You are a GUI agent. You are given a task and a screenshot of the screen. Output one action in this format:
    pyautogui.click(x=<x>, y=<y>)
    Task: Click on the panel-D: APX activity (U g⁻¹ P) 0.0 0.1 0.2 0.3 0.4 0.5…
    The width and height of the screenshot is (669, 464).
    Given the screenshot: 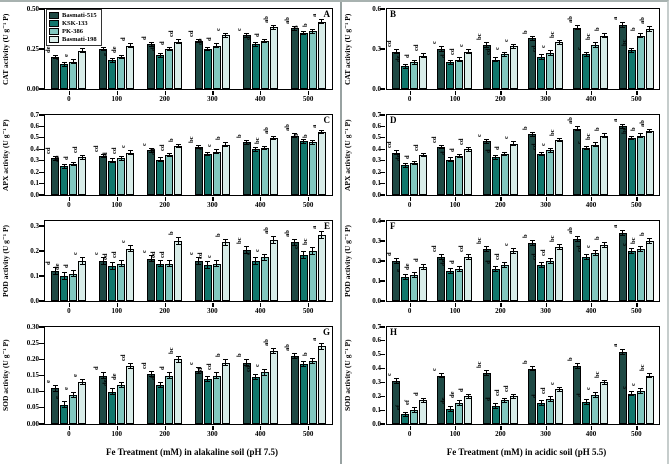 What is the action you would take?
    pyautogui.click(x=504, y=161)
    